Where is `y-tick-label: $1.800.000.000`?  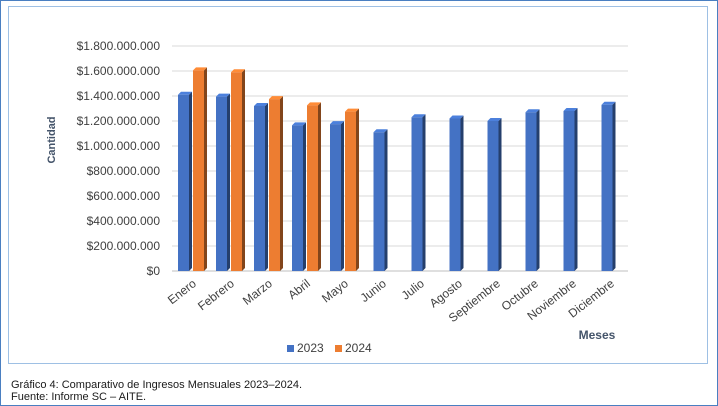 y-tick-label: $1.800.000.000 is located at coordinates (119, 46).